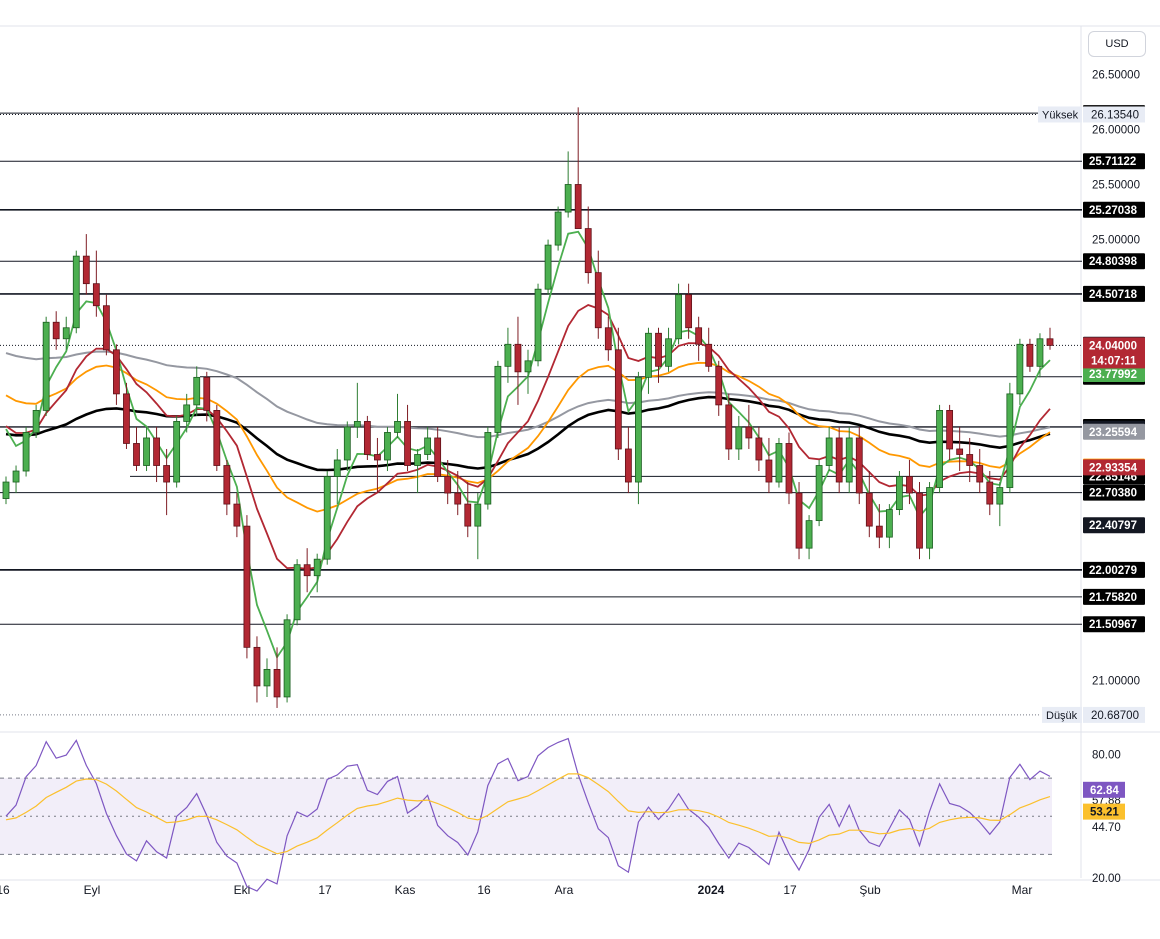 This screenshot has height=939, width=1160. I want to click on rsi-tick-label: 20.00, so click(1106, 879).